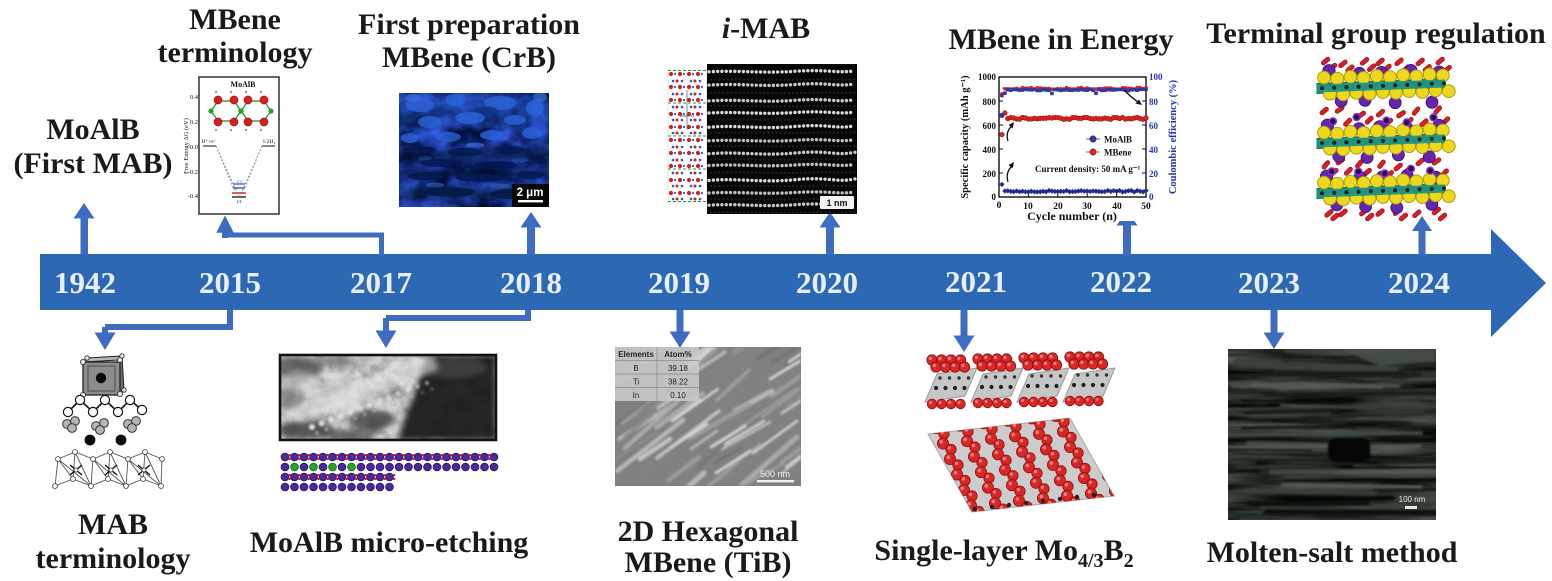 The width and height of the screenshot is (1552, 581). I want to click on svg-text: 2018, so click(531, 282).